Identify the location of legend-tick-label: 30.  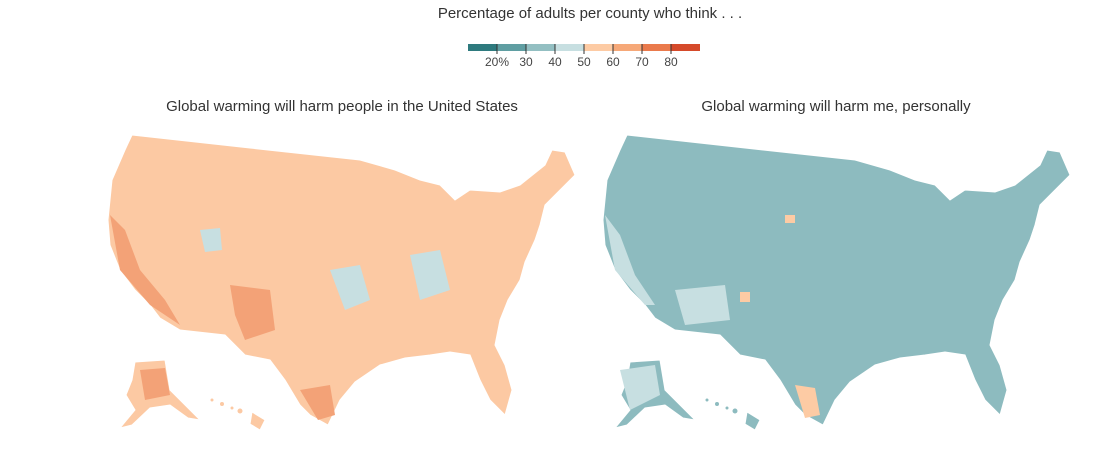
(526, 62).